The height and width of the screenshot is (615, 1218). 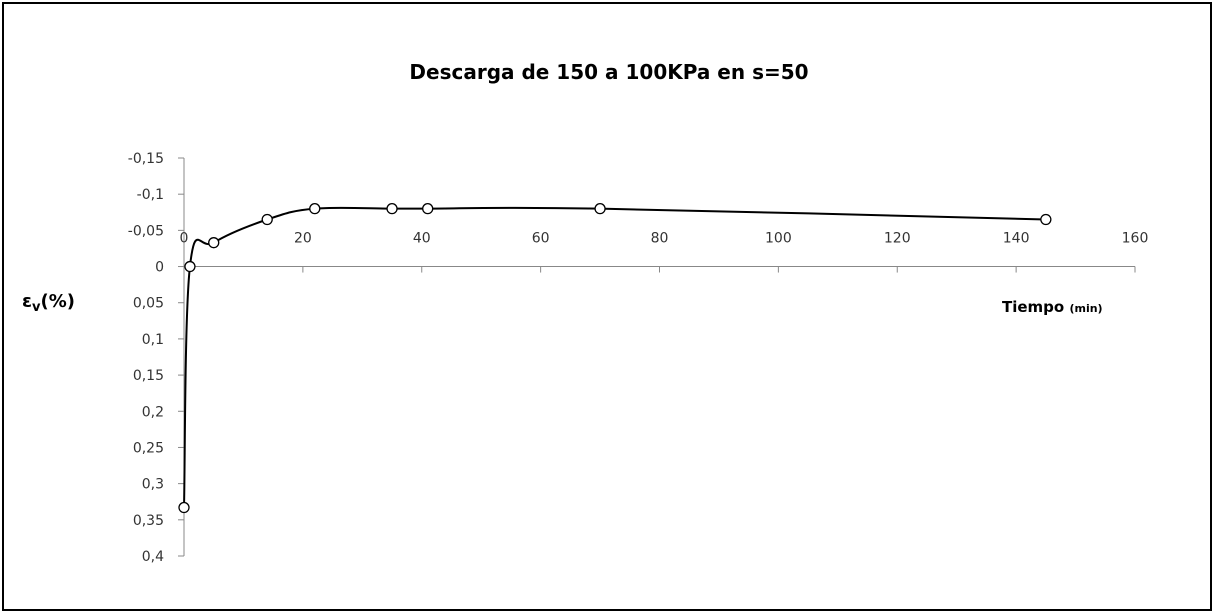 I want to click on y-axis-label-subscript: v, so click(x=36, y=307).